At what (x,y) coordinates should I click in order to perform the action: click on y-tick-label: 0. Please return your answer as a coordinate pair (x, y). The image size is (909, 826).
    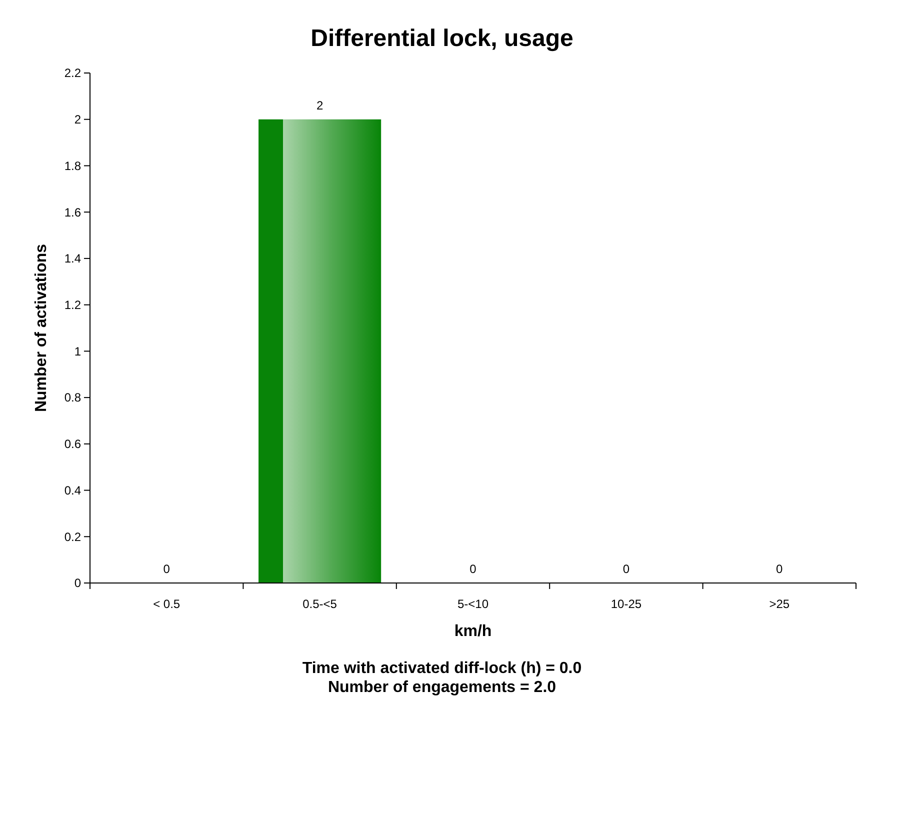
    Looking at the image, I should click on (78, 583).